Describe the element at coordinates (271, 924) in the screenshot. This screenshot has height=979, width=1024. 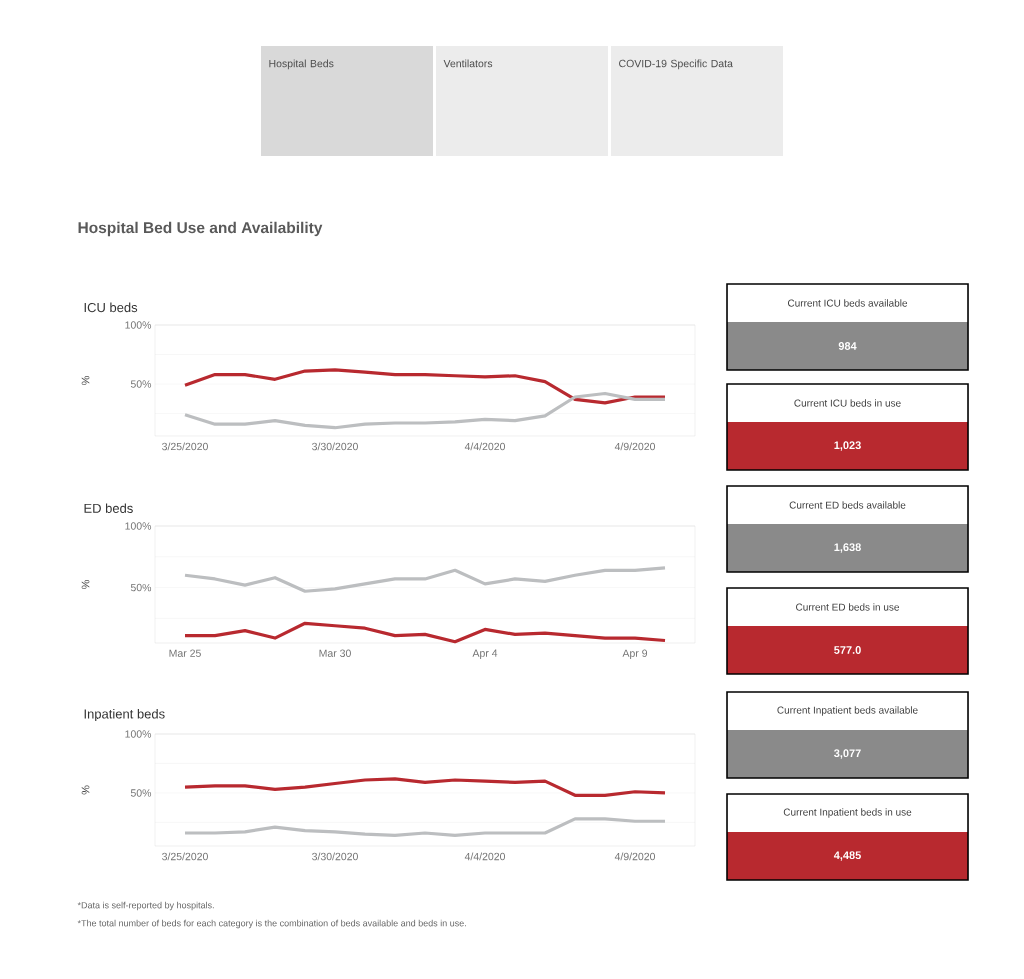
I see `text: *The total number of beds for each category is the combination of beds available and beds in use.` at that location.